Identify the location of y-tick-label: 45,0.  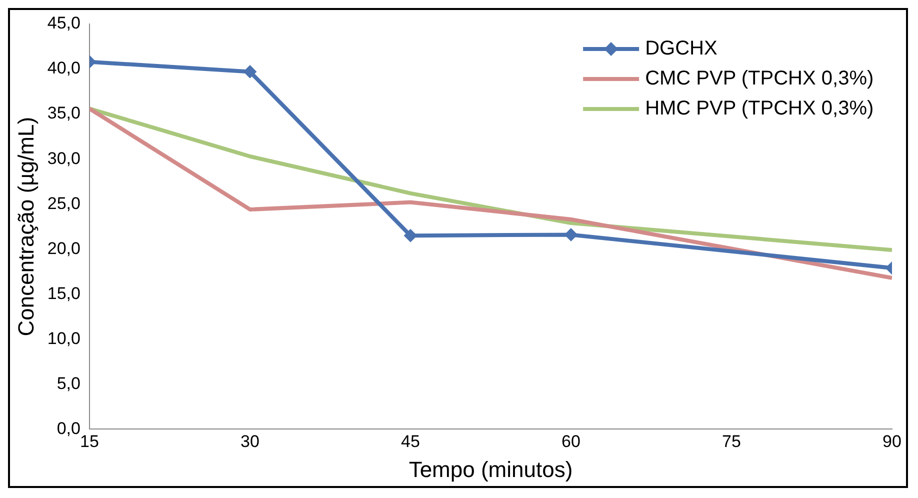
(63, 23).